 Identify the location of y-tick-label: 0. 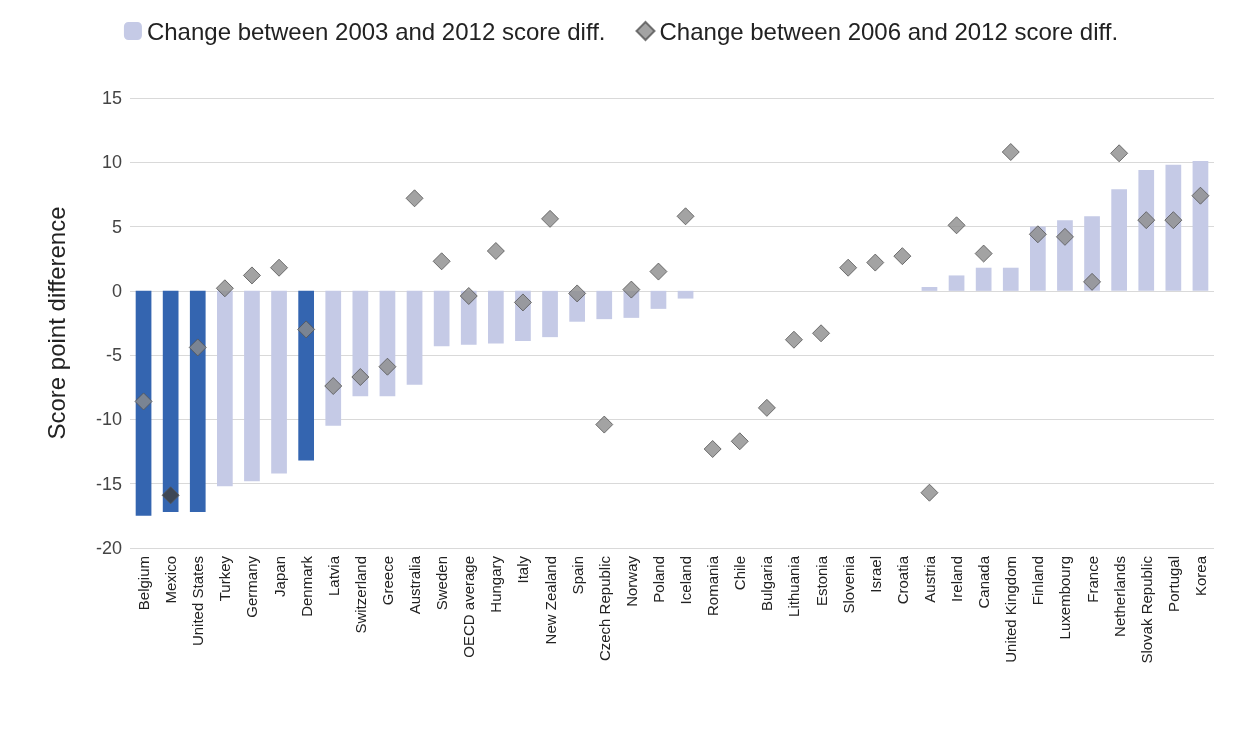
(116, 290).